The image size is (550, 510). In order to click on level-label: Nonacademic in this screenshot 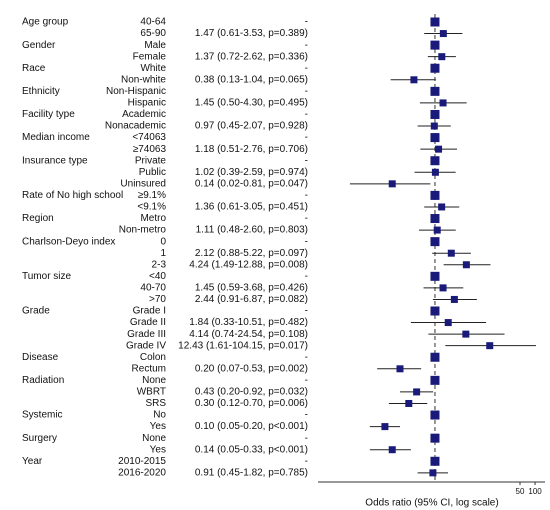, I will do `click(135, 126)`.